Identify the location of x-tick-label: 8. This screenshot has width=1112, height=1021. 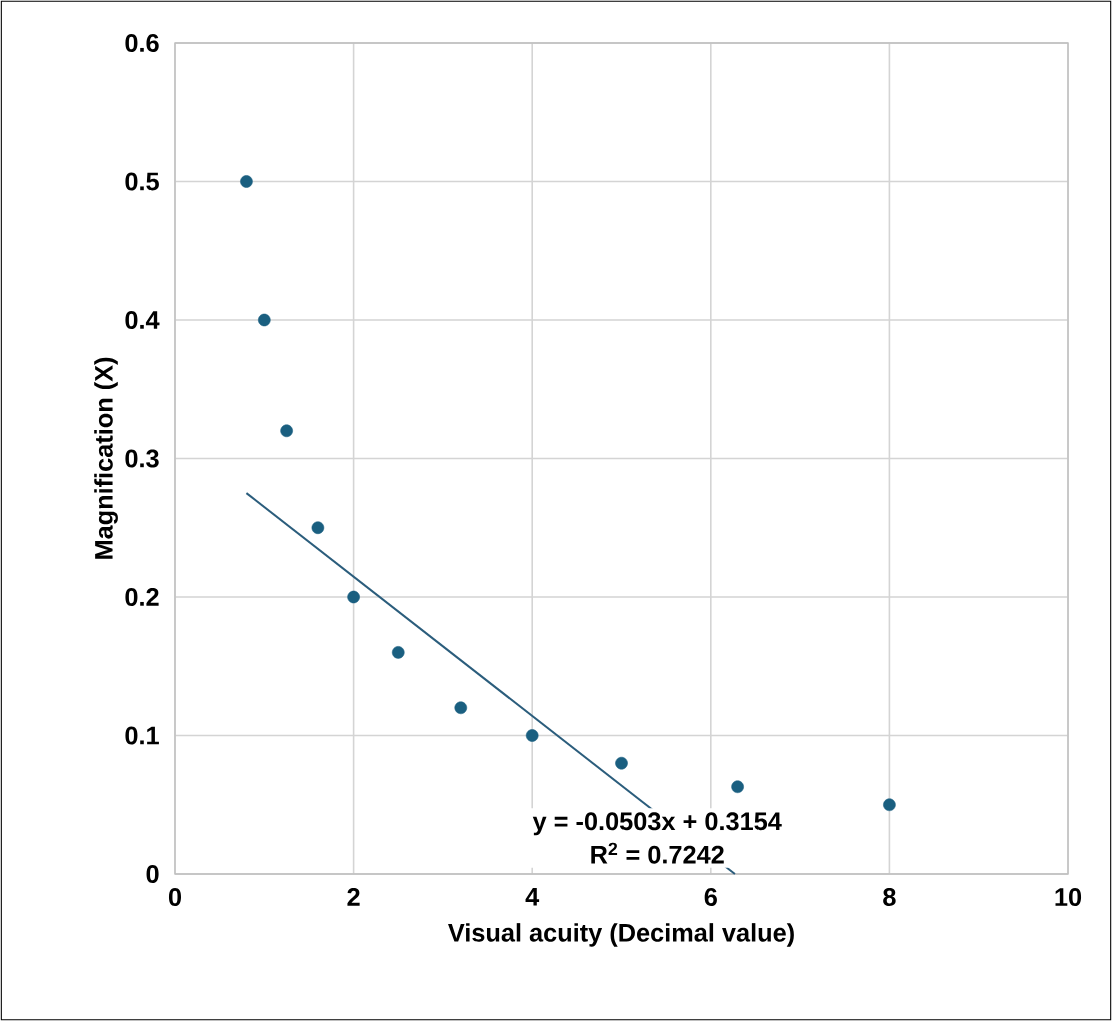
(889, 897).